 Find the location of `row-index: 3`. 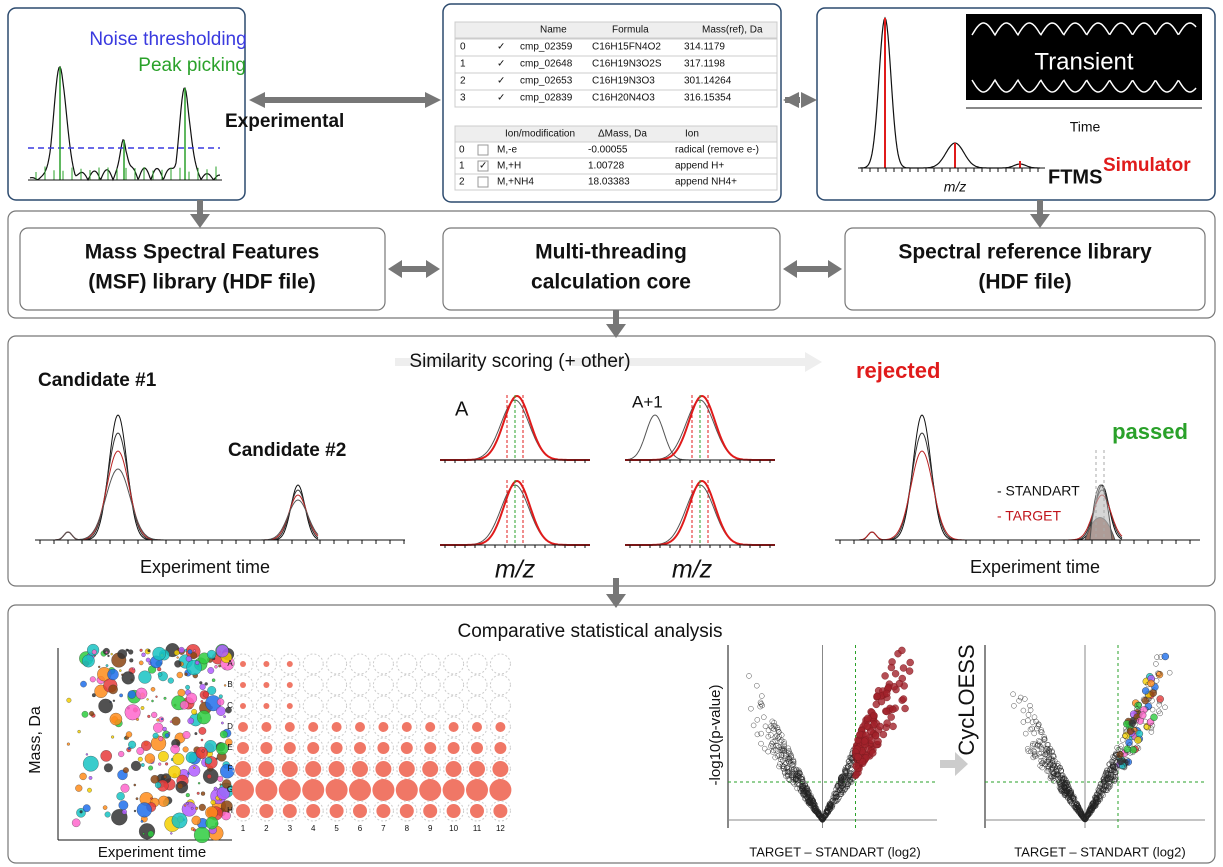

row-index: 3 is located at coordinates (463, 98).